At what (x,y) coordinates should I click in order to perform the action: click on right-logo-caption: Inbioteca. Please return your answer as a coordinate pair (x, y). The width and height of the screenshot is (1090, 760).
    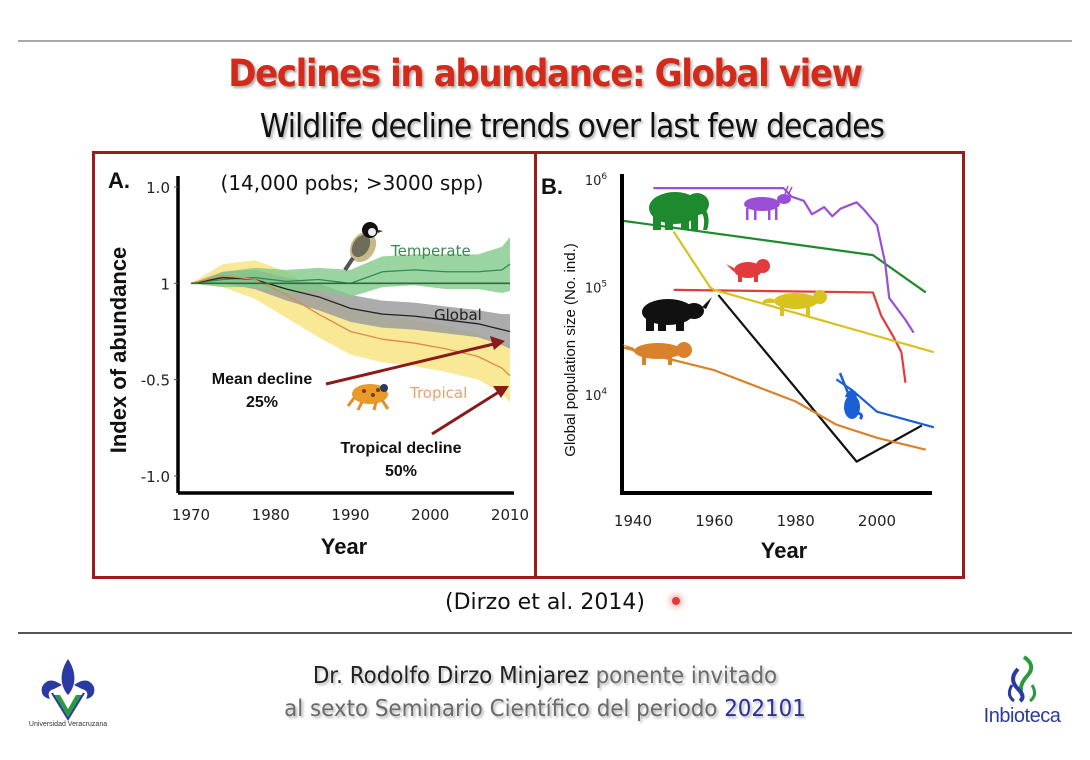
    Looking at the image, I should click on (1022, 716).